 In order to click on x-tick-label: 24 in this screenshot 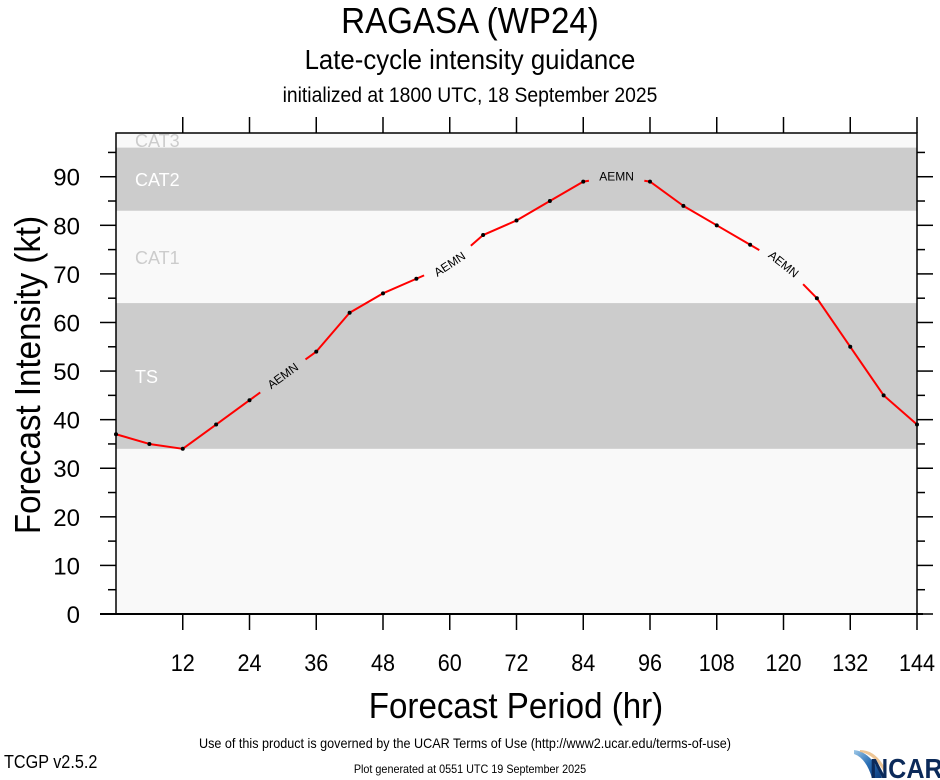, I will do `click(249, 662)`.